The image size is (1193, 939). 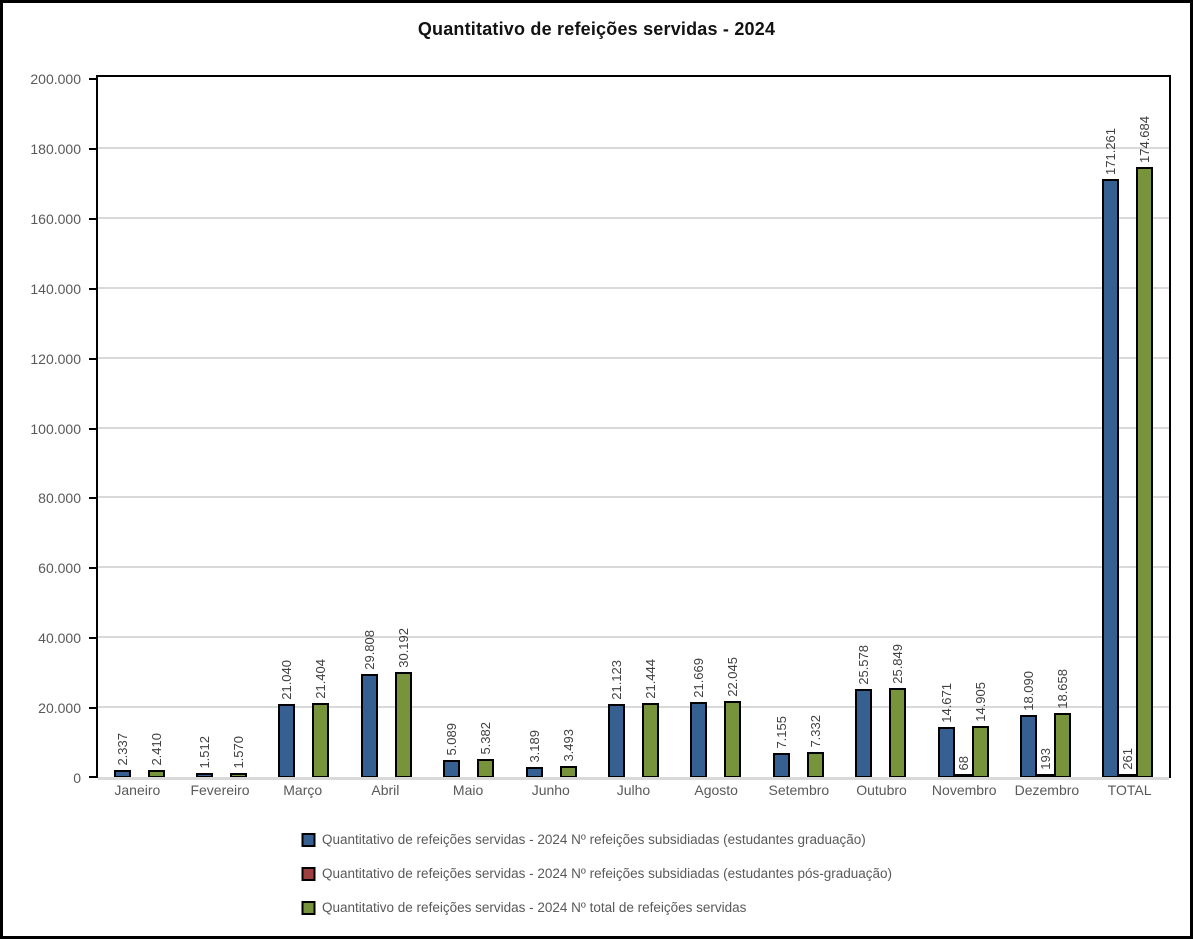 I want to click on bar-slot: 193, so click(x=1045, y=427).